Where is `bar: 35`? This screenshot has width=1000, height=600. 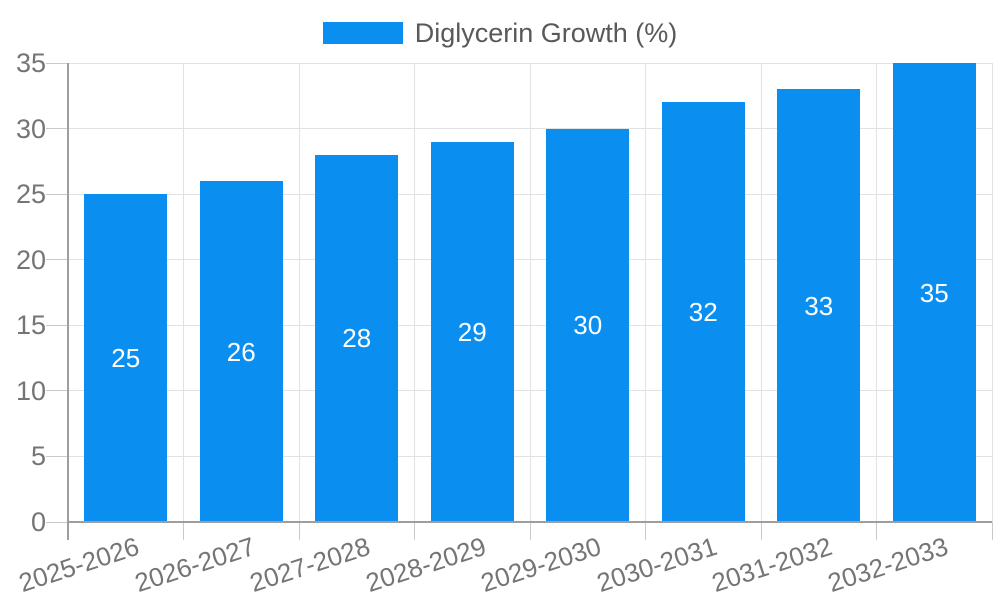 bar: 35 is located at coordinates (934, 292).